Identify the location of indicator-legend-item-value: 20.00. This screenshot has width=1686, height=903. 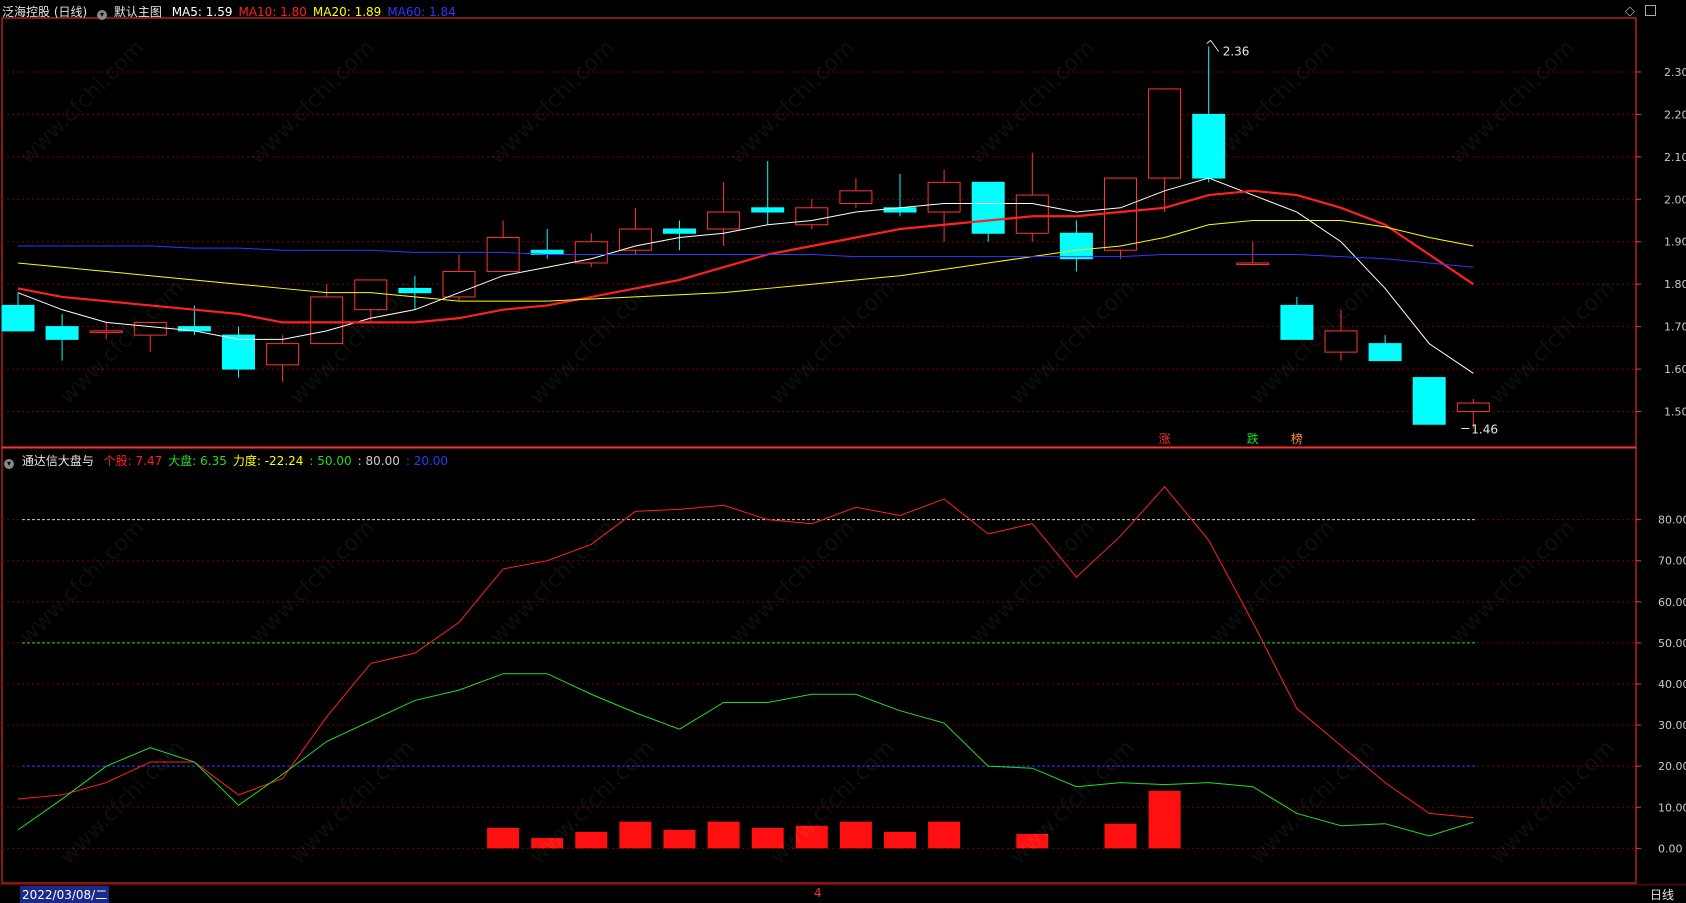
(429, 461).